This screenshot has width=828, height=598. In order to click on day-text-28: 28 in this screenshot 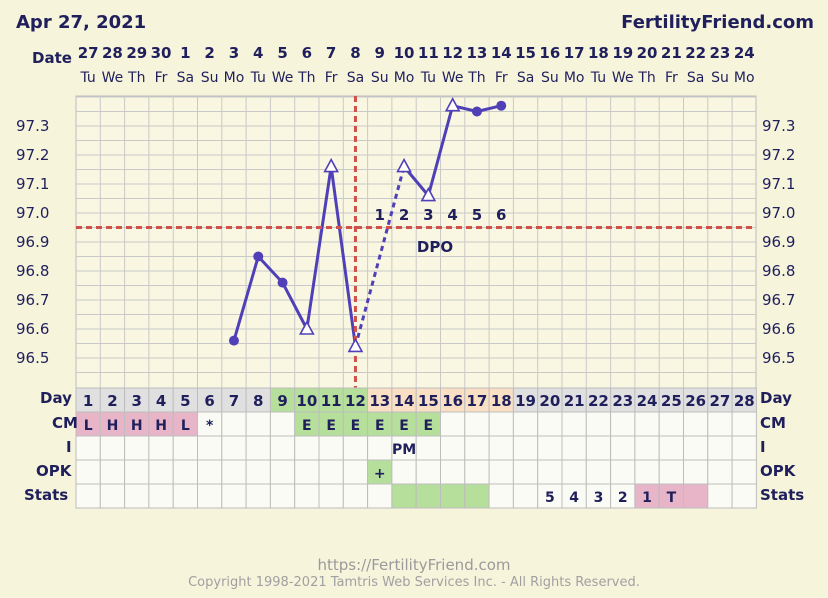, I will do `click(744, 401)`.